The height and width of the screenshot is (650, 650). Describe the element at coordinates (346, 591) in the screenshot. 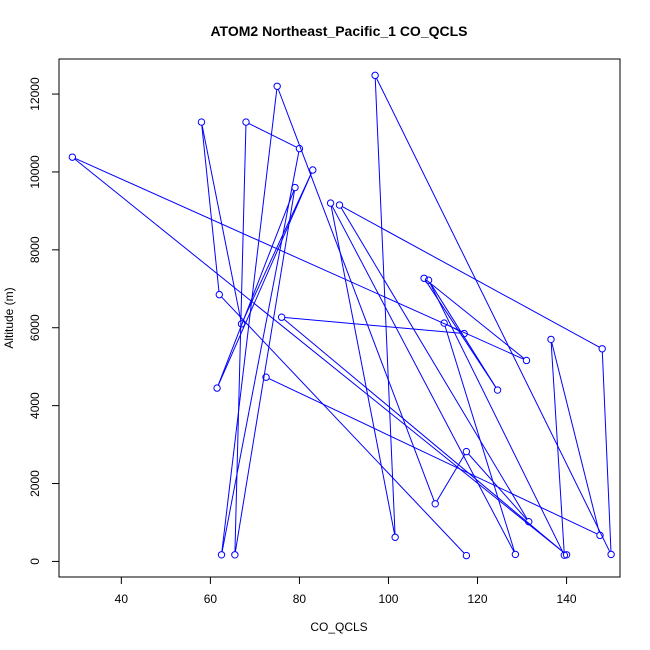

I see `x-axis: 40 60 80 100 120 140` at that location.